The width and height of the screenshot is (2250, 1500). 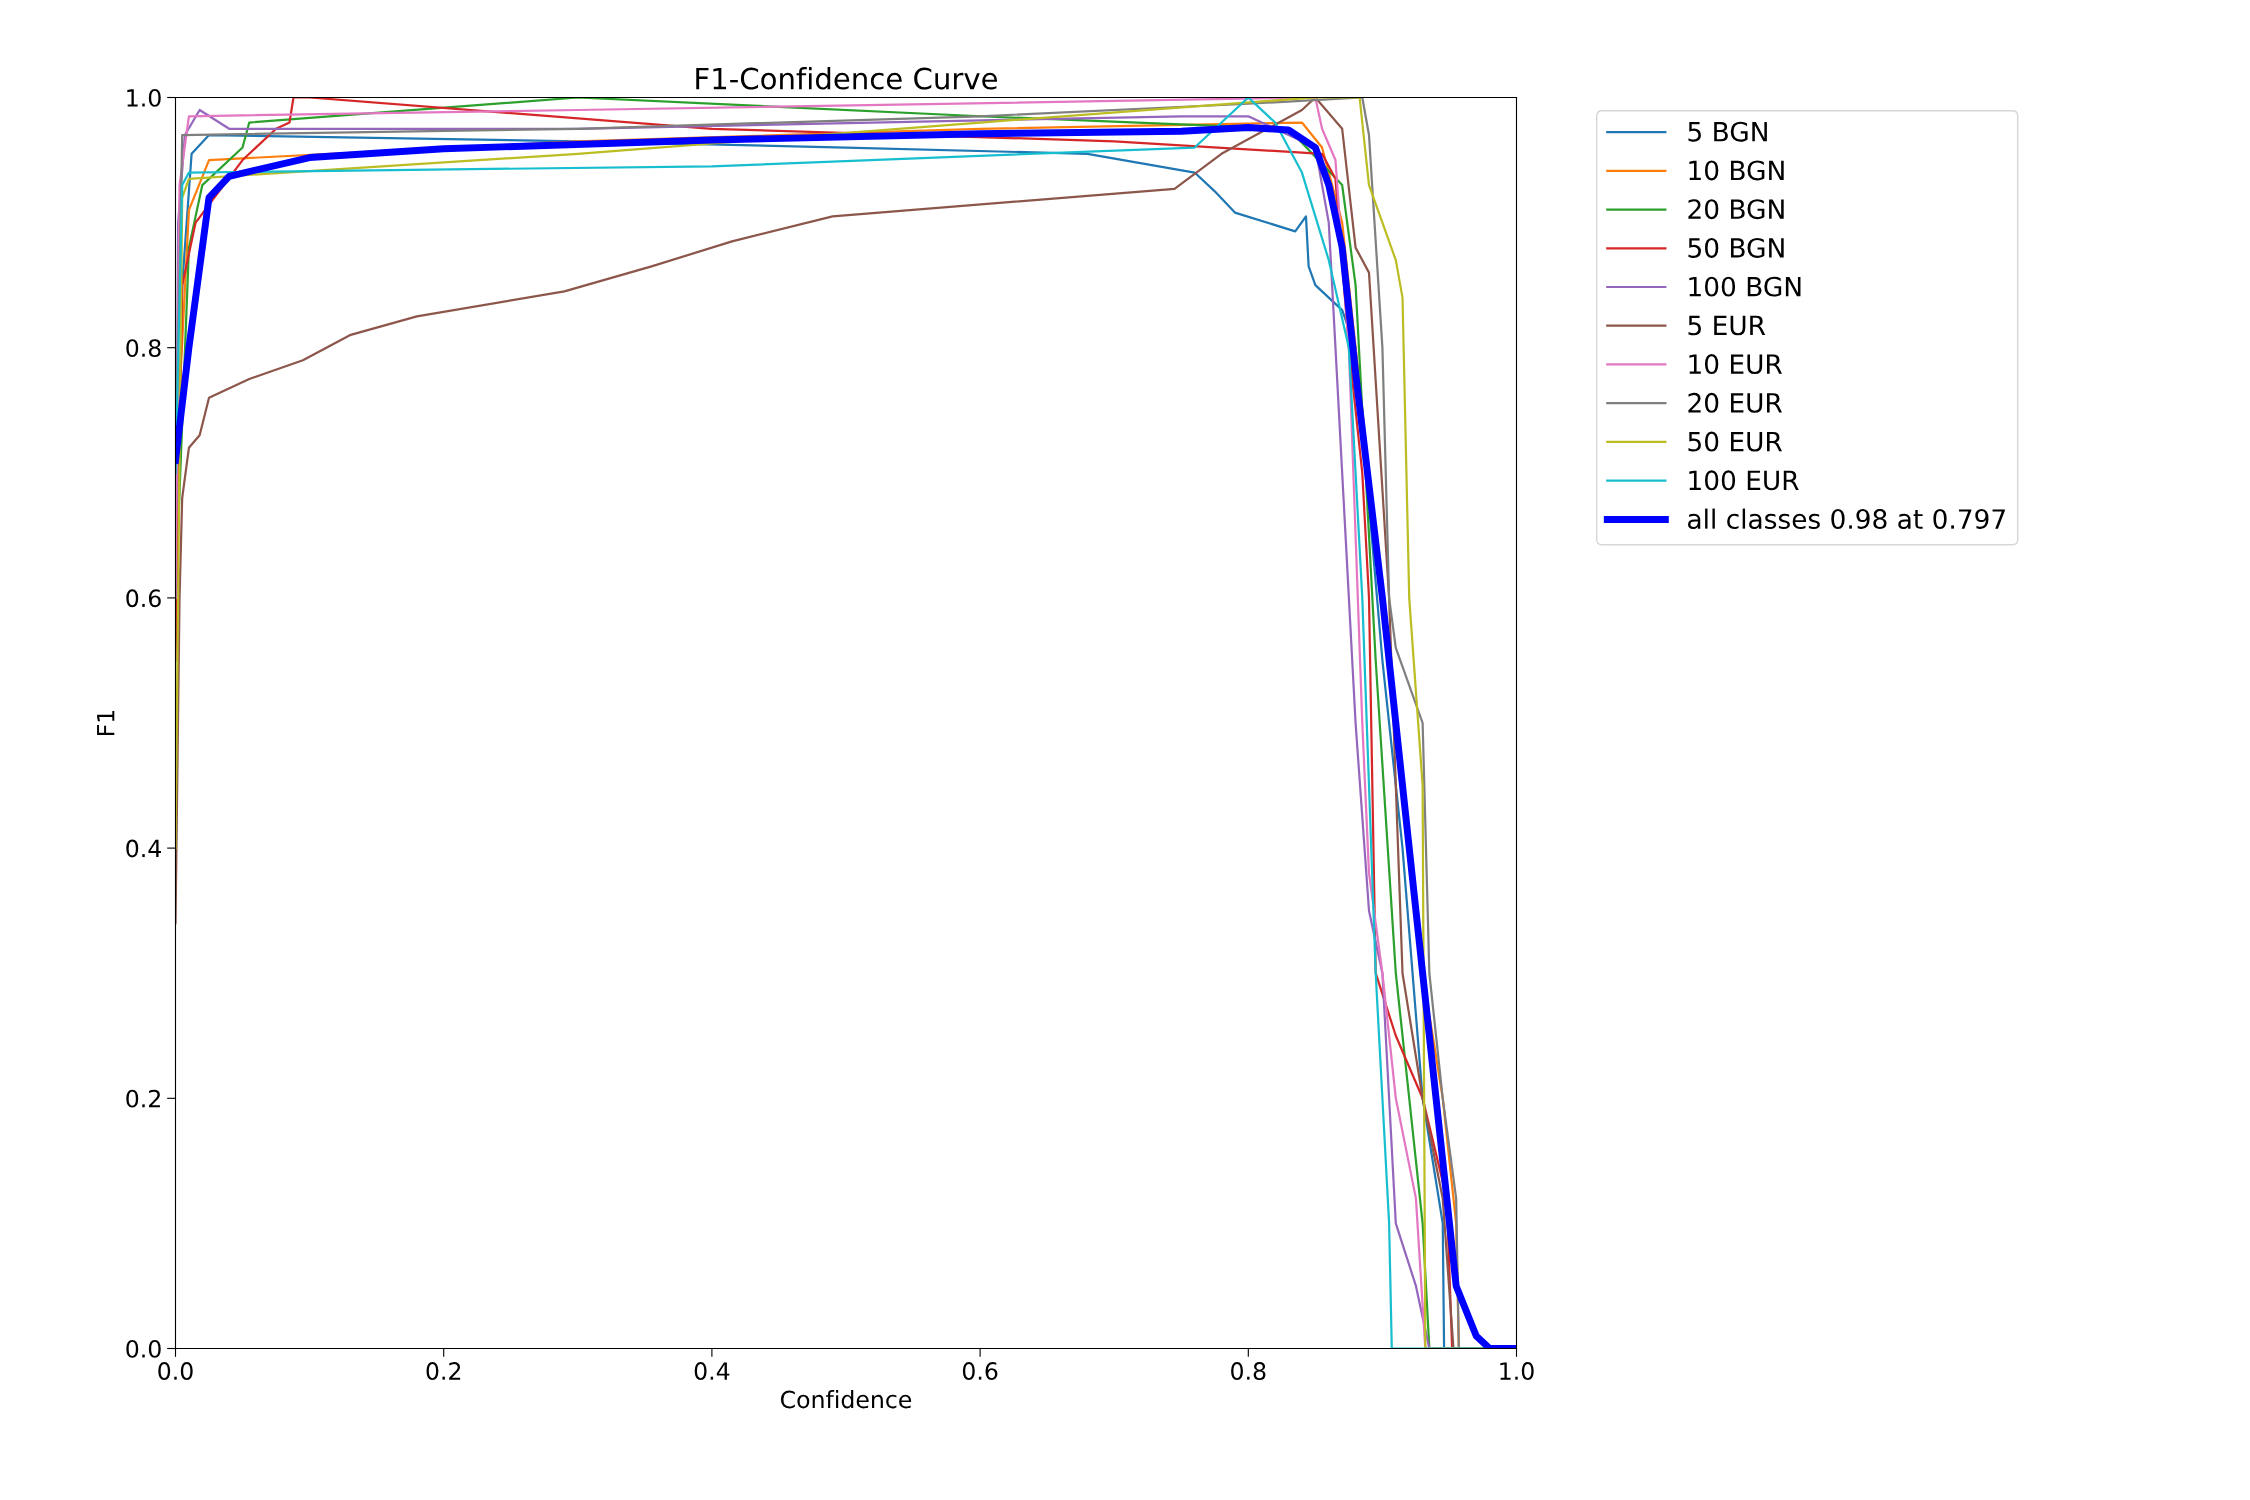 I want to click on legend-label: 50 BGN, so click(x=1736, y=247).